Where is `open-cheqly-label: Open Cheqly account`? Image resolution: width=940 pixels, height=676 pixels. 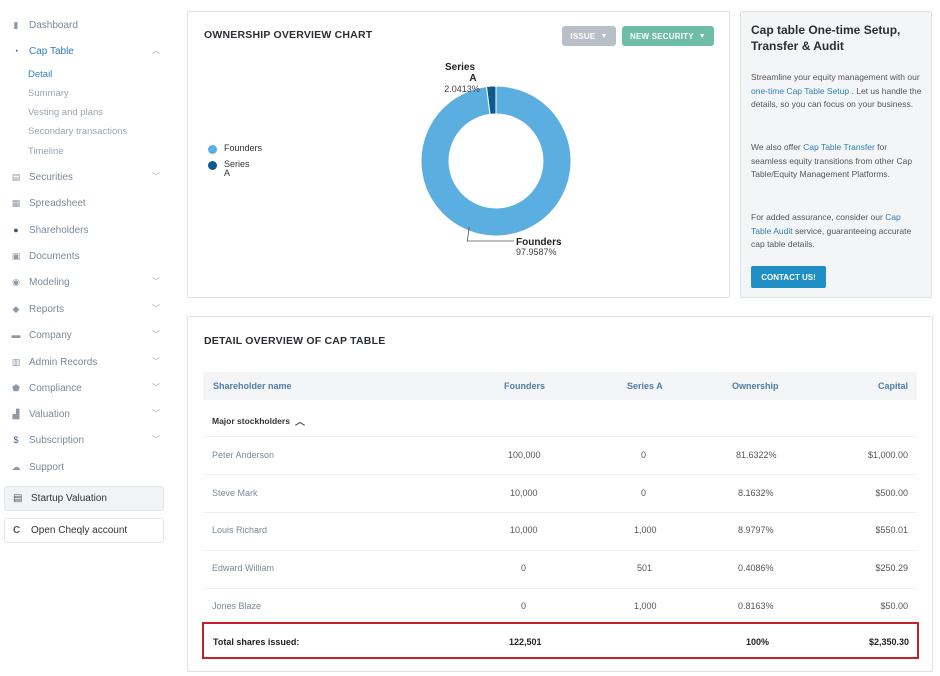
open-cheqly-label: Open Cheqly account is located at coordinates (79, 530).